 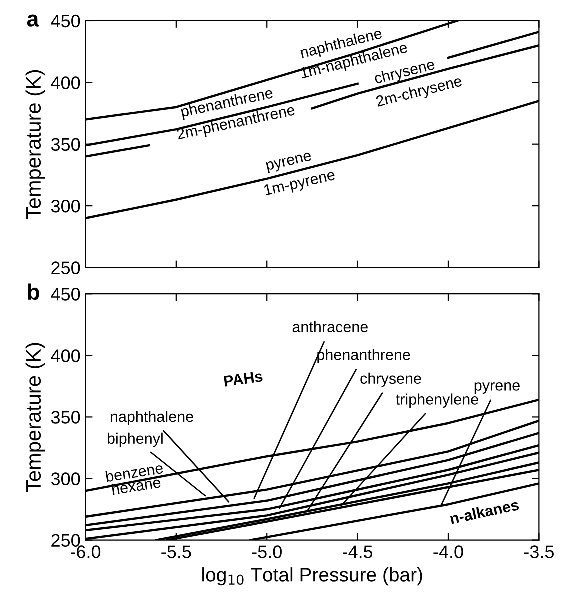 I want to click on x-tick-label: -3.5, so click(x=539, y=552).